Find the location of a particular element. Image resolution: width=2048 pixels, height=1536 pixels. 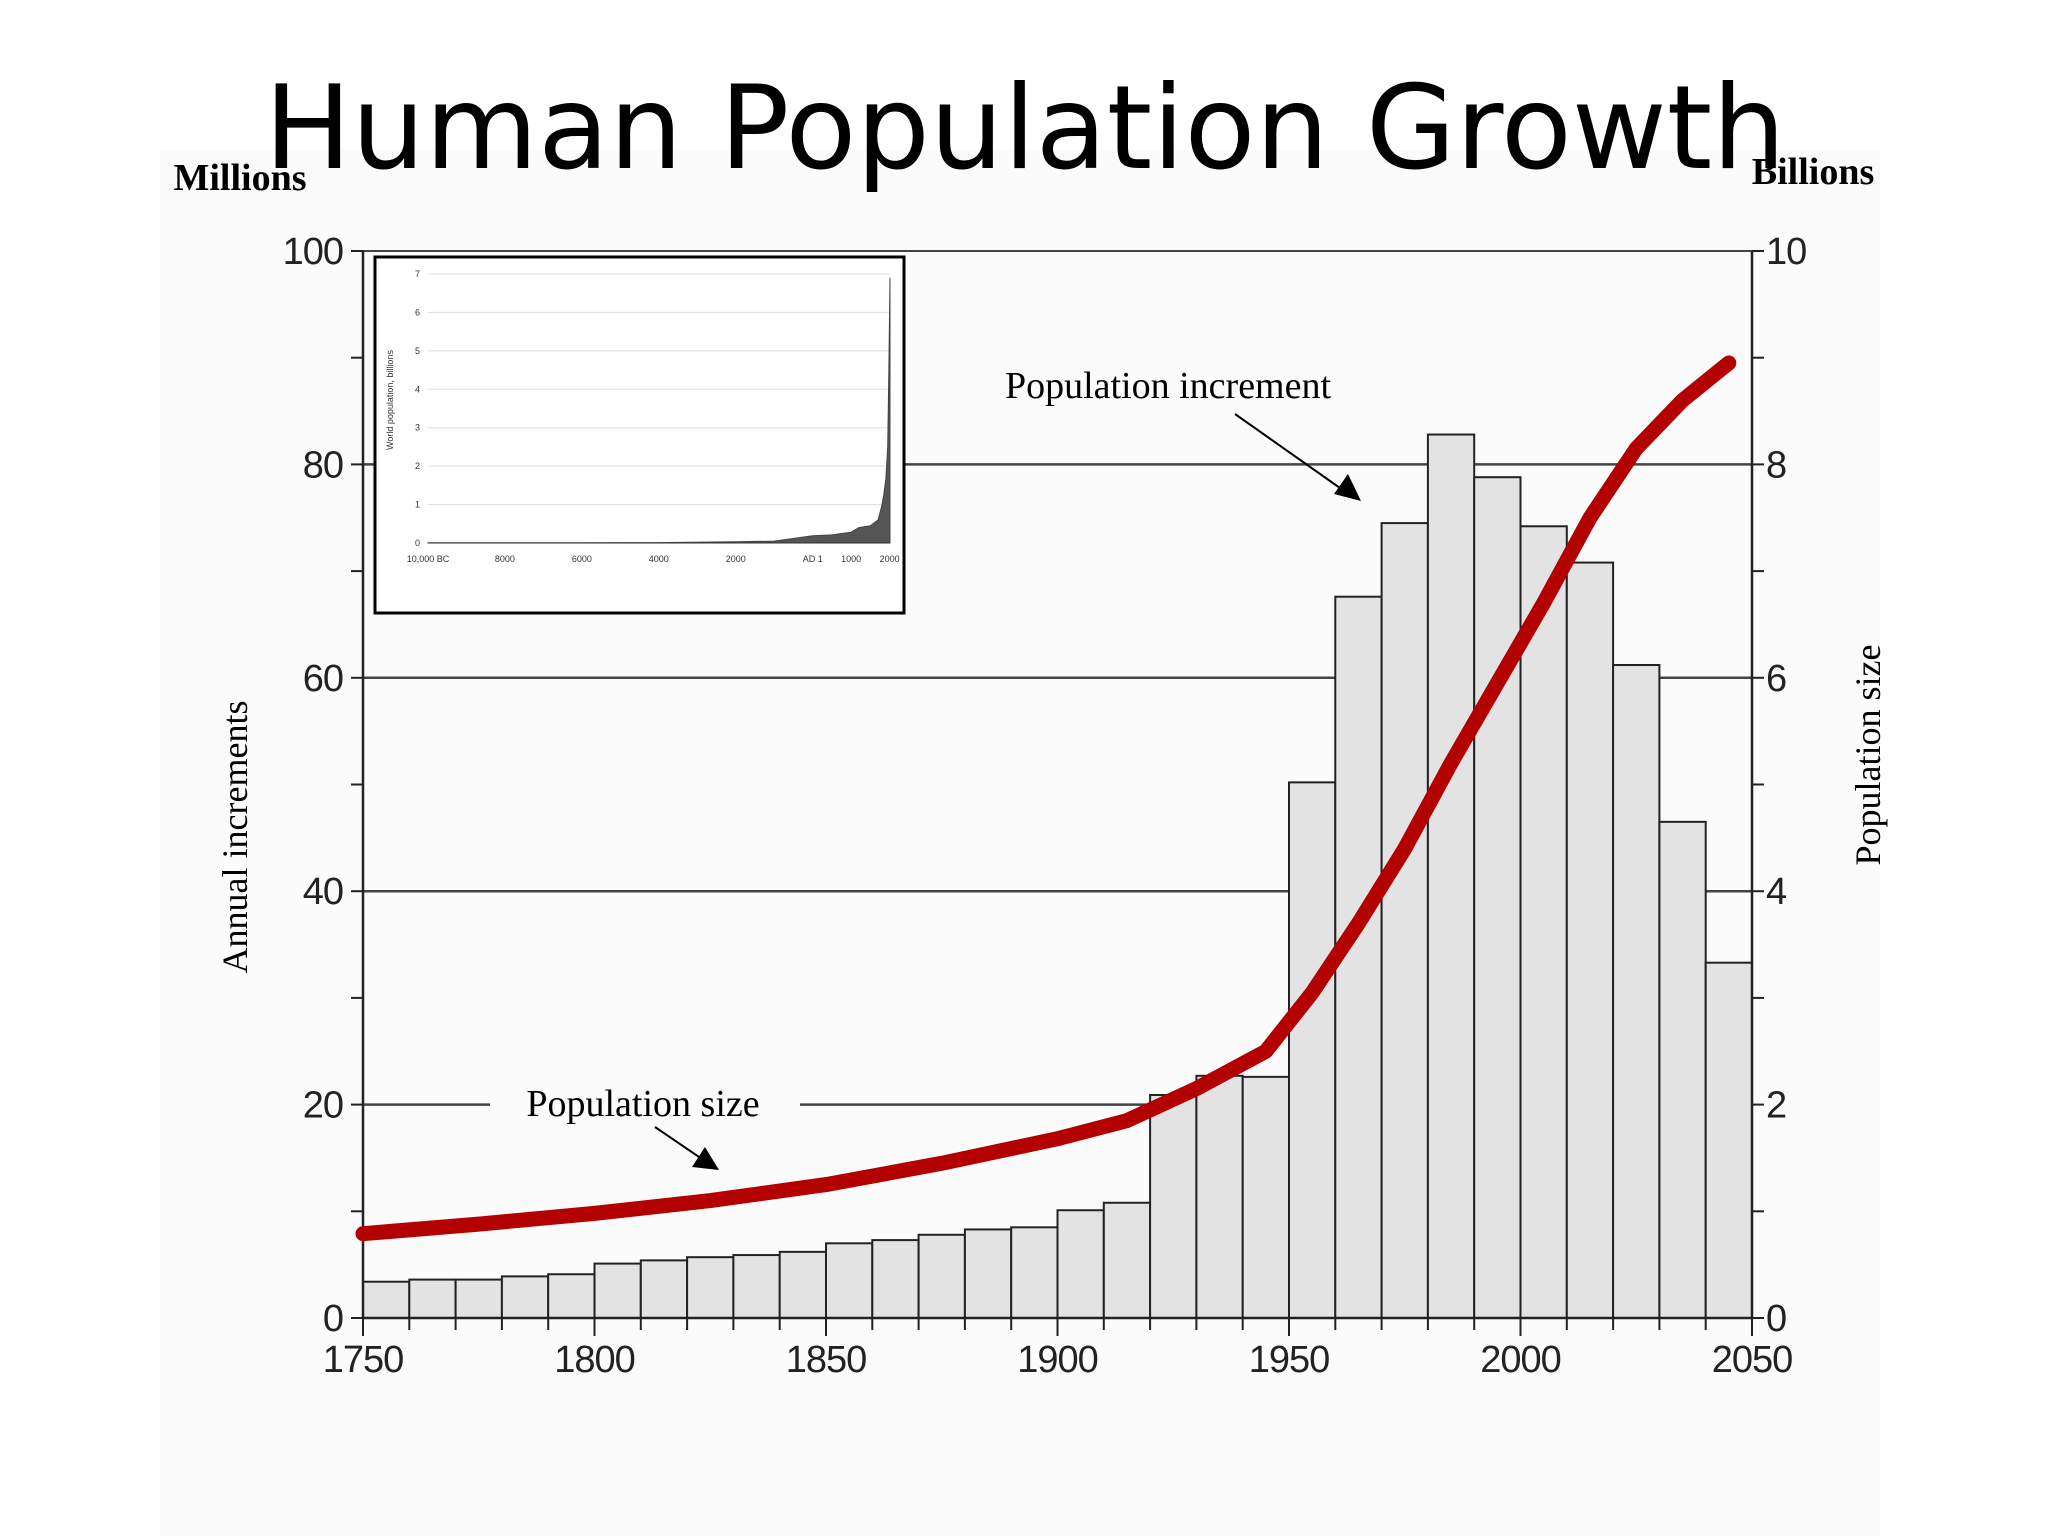

left-tick-label: 100 is located at coordinates (313, 252).